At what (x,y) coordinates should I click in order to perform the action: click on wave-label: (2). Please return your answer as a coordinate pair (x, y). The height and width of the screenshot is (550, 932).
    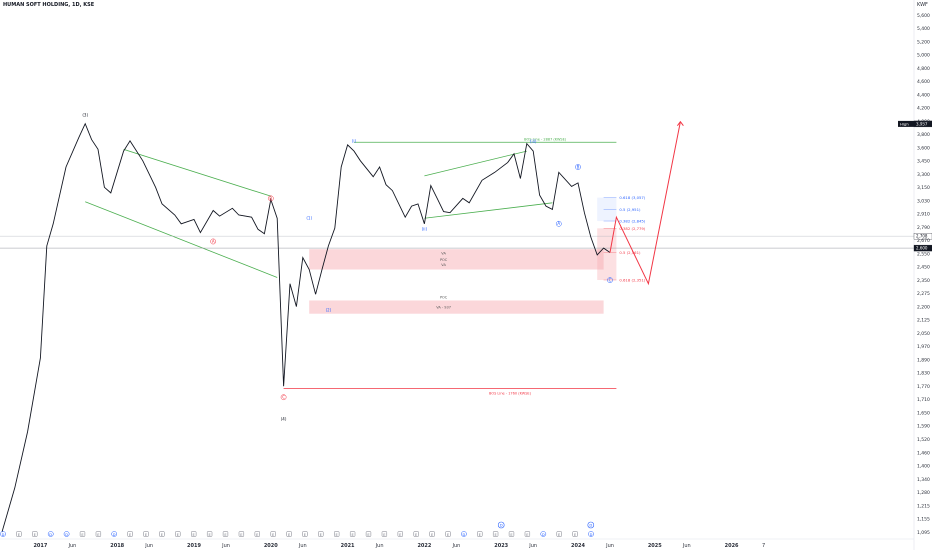
    Looking at the image, I should click on (329, 310).